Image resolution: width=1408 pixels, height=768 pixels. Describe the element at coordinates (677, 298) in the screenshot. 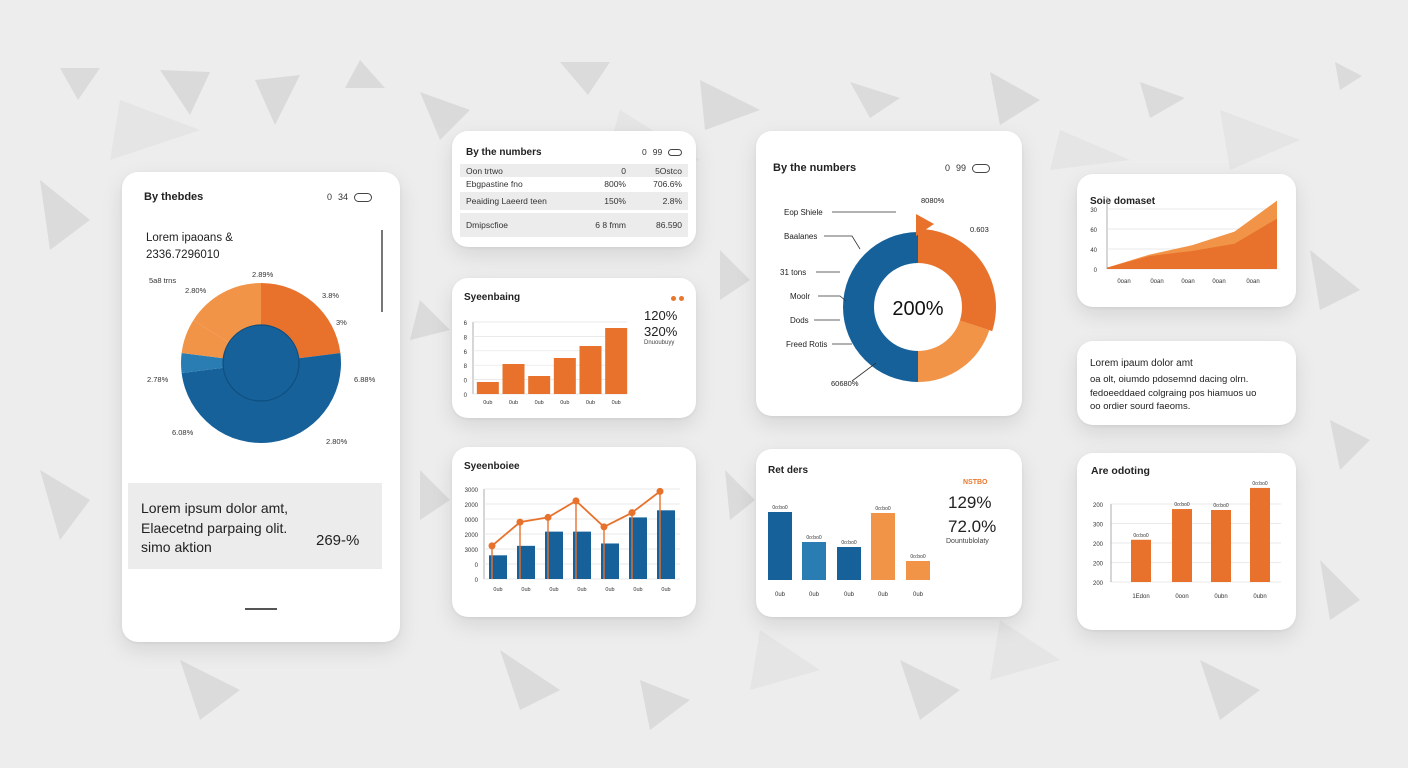

I see `menu-dots-icon` at that location.